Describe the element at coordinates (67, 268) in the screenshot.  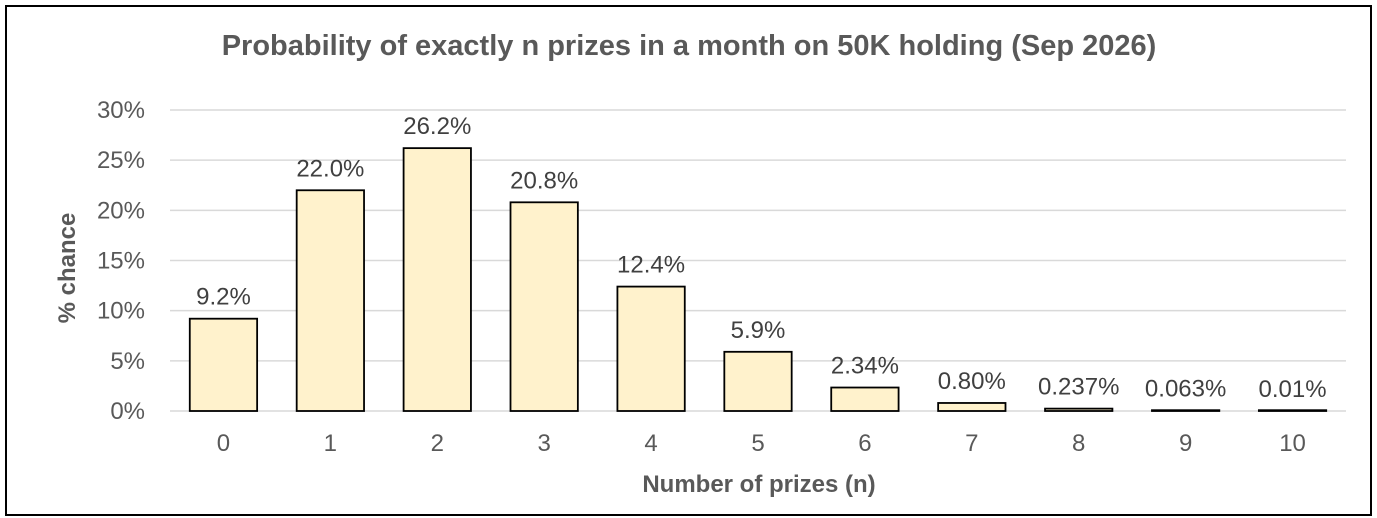
I see `y-axis-title: % chance` at that location.